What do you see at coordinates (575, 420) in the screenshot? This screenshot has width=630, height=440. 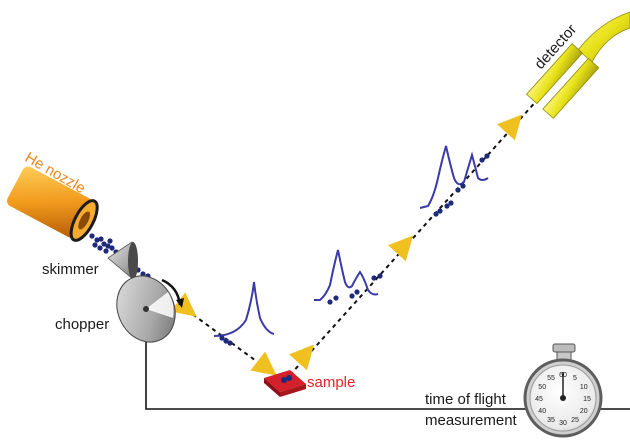 I see `dial-number: 25` at bounding box center [575, 420].